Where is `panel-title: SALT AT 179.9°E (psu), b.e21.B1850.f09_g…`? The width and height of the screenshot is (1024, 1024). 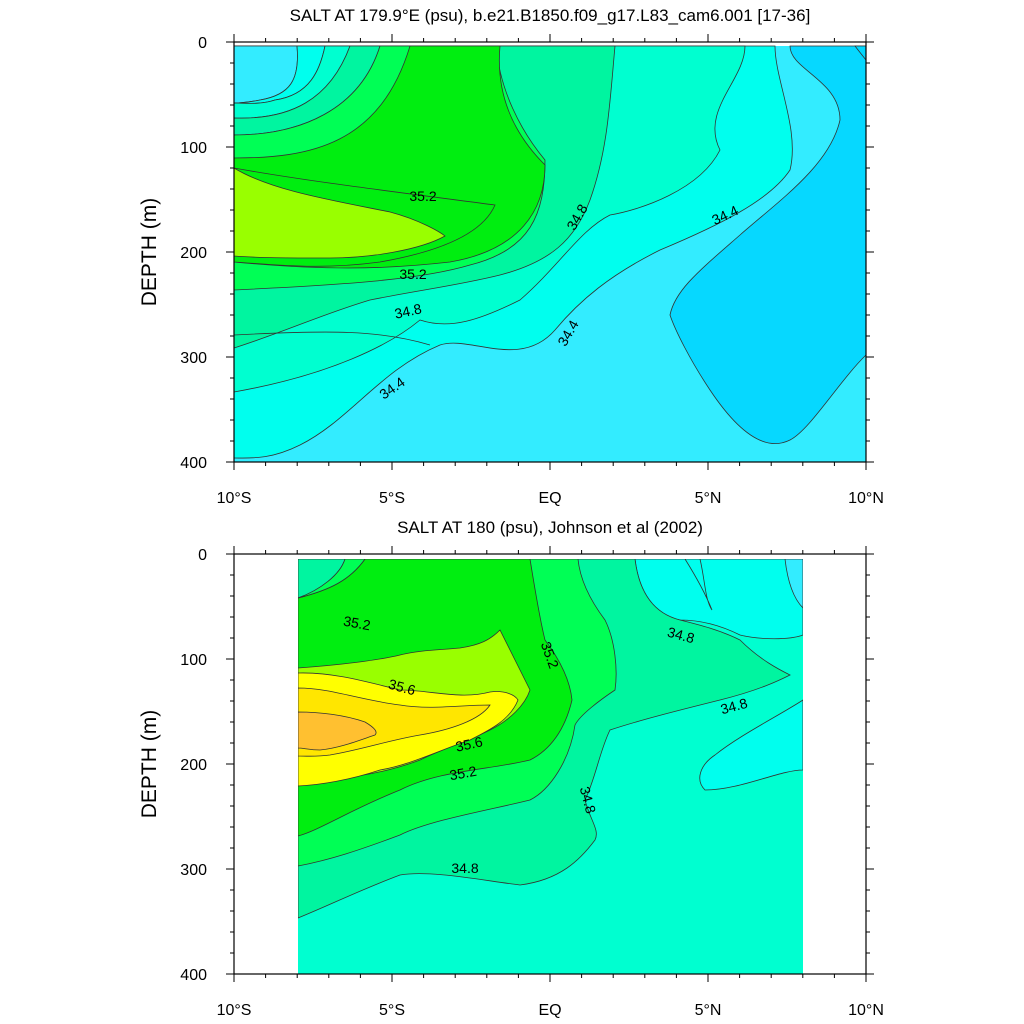 panel-title: SALT AT 179.9°E (psu), b.e21.B1850.f09_g… is located at coordinates (550, 15).